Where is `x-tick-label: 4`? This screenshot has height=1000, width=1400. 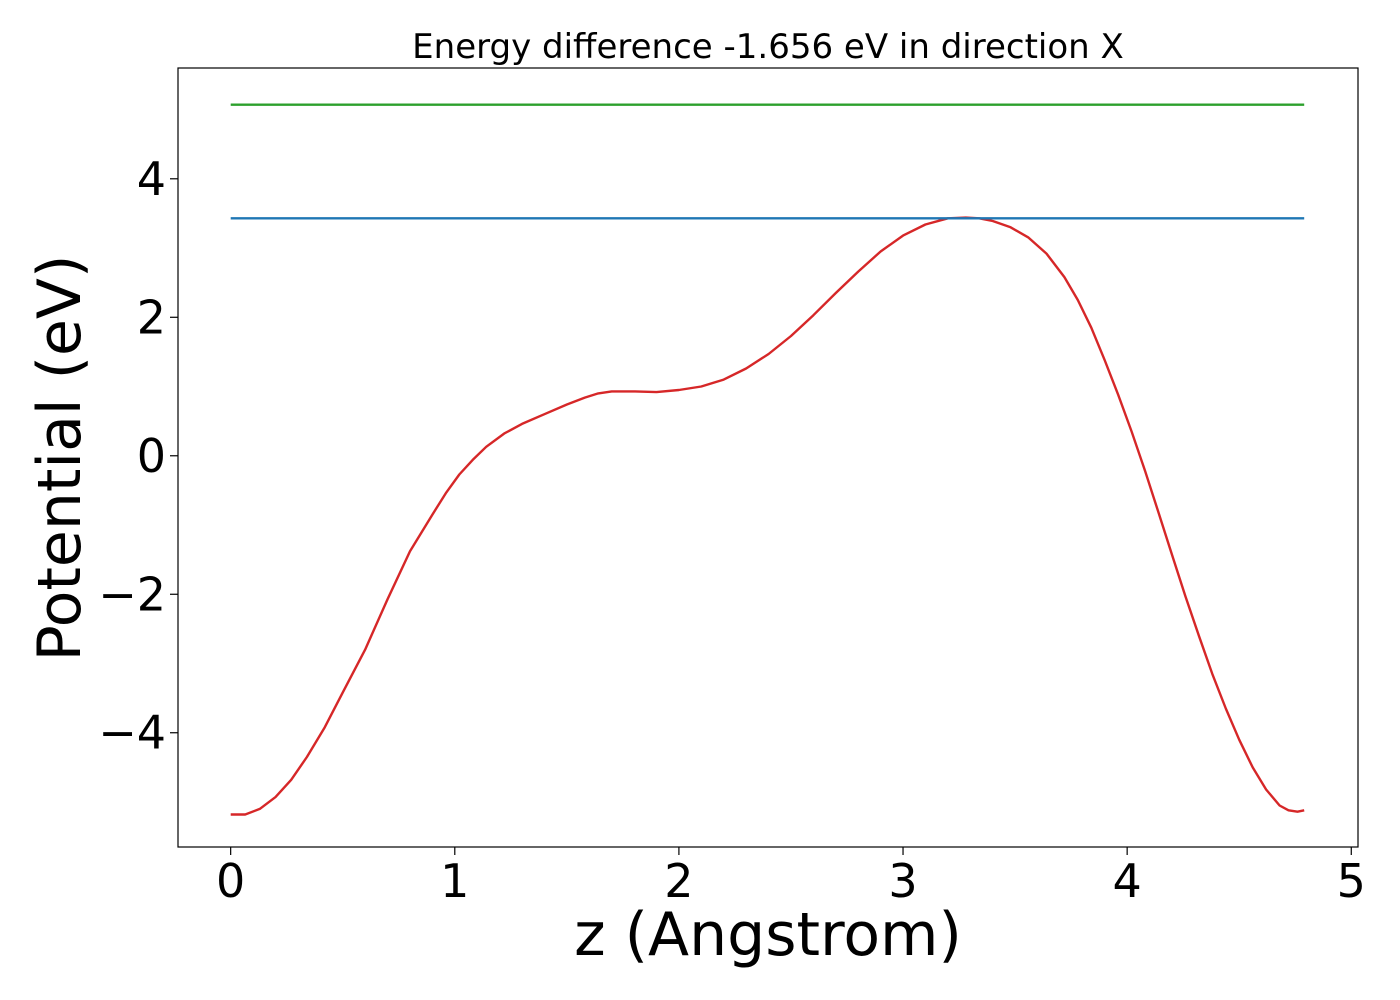 x-tick-label: 4 is located at coordinates (1127, 881).